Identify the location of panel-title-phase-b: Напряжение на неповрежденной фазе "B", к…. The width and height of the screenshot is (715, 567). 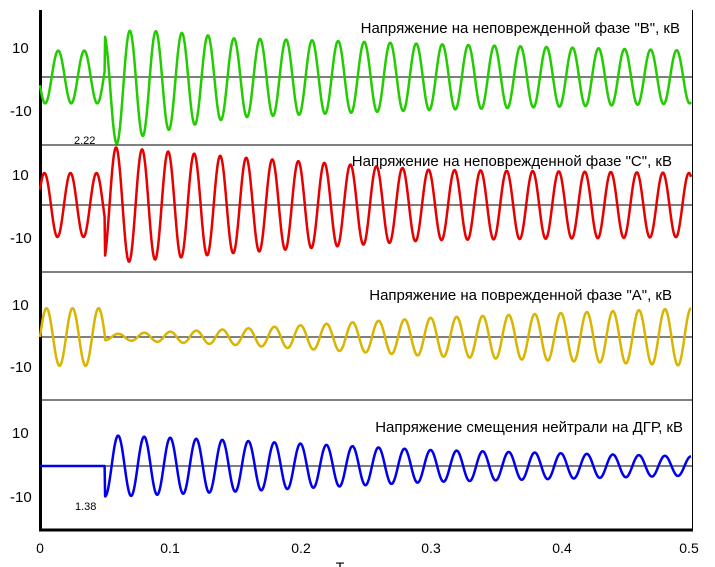
(520, 28).